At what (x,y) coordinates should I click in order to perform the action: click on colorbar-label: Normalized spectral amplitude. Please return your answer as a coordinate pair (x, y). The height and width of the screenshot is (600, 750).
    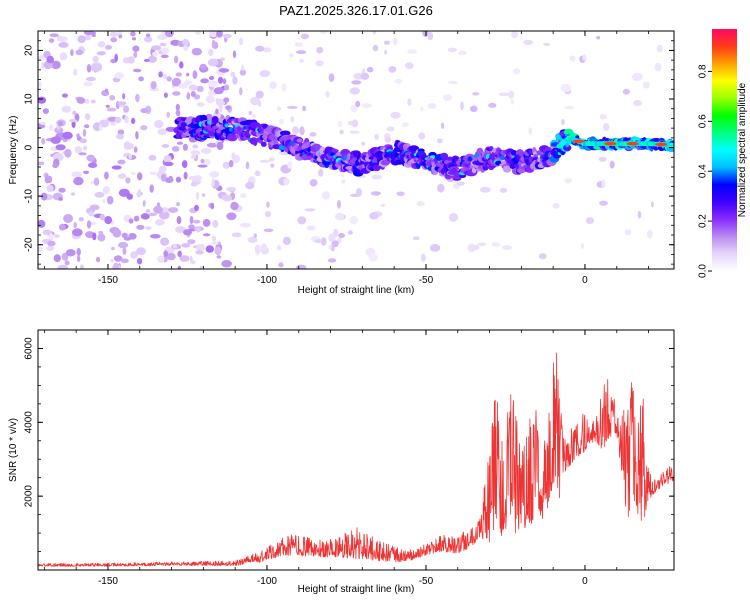
    Looking at the image, I should click on (742, 149).